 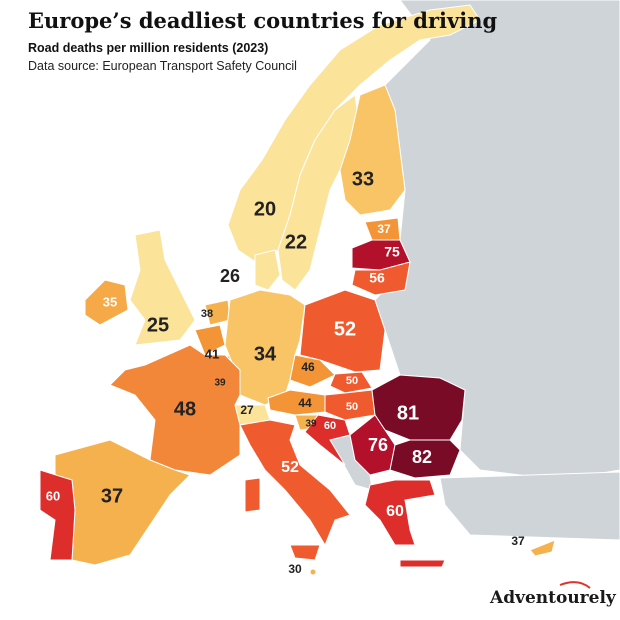 I want to click on value-label: 25, so click(x=158, y=325).